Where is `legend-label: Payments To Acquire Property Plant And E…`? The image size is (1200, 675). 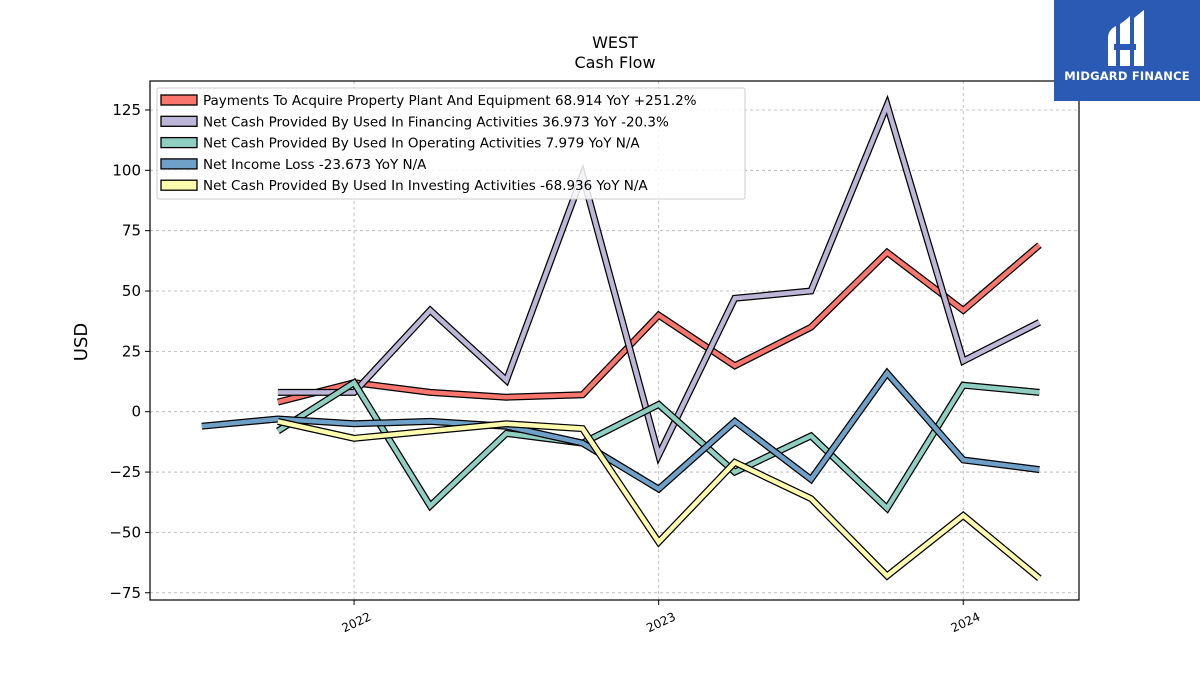
legend-label: Payments To Acquire Property Plant And E… is located at coordinates (450, 101).